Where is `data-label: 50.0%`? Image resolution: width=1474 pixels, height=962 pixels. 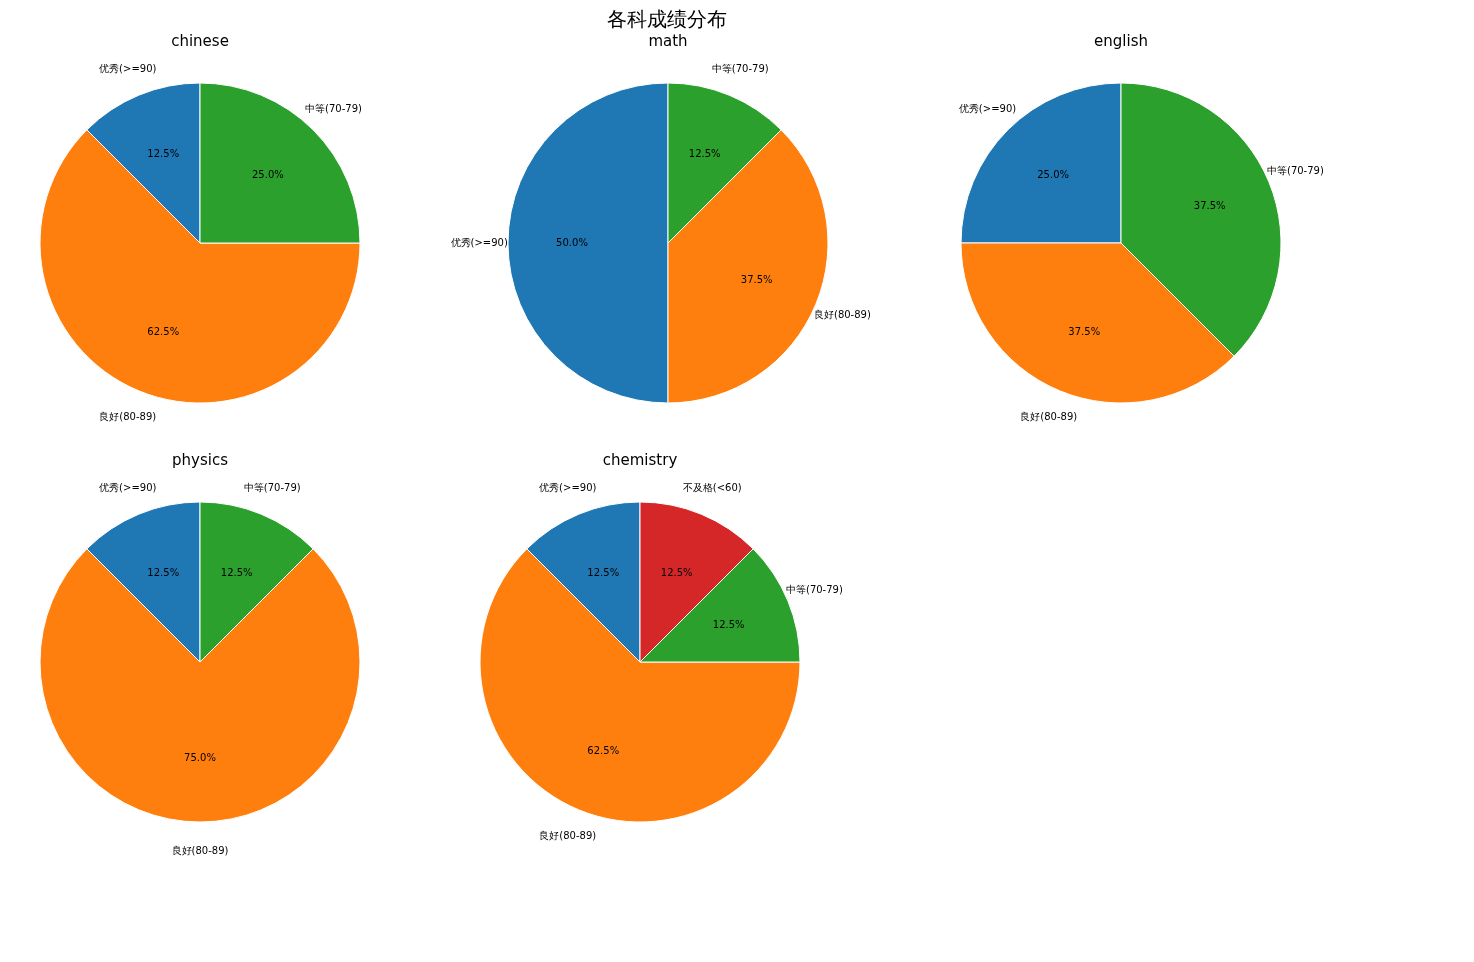
data-label: 50.0% is located at coordinates (572, 242).